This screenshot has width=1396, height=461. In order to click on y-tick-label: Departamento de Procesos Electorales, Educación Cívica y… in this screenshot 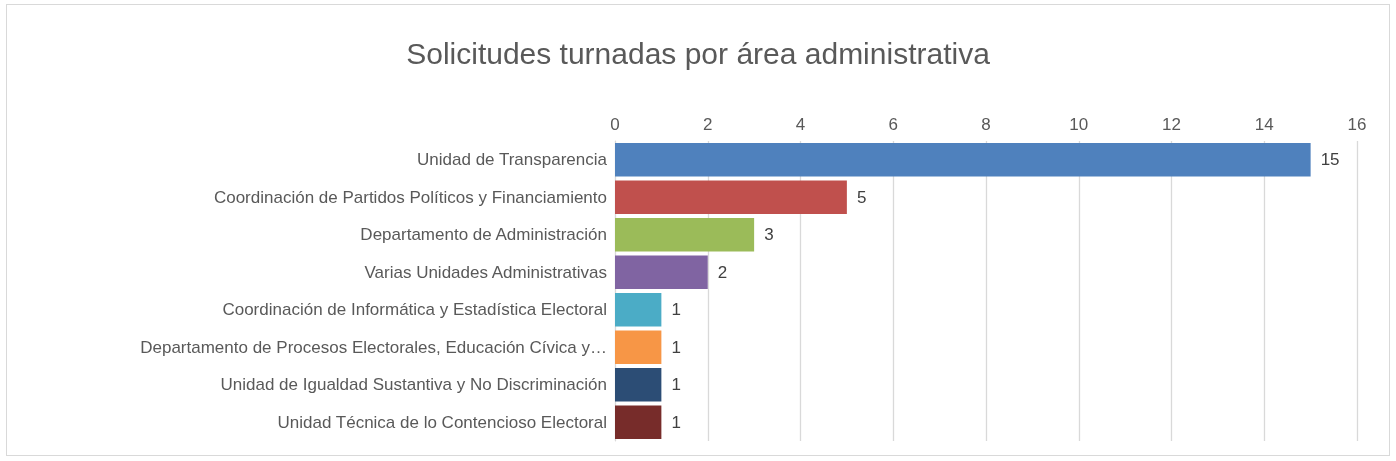, I will do `click(373, 347)`.